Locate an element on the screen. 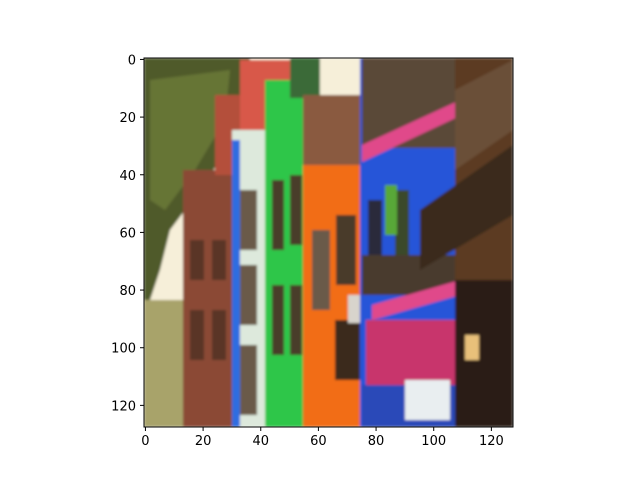 The height and width of the screenshot is (480, 640). y-tick-label: 80 is located at coordinates (127, 291).